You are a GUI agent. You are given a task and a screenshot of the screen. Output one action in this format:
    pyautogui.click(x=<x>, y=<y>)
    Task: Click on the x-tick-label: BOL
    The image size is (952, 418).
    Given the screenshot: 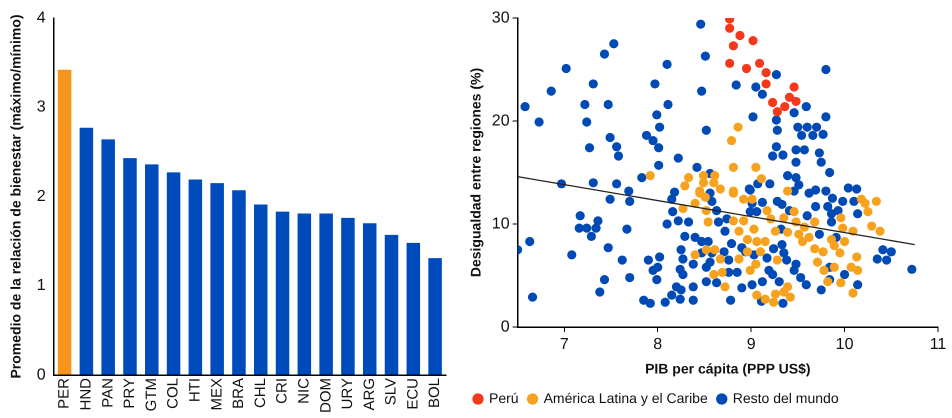 What is the action you would take?
    pyautogui.click(x=435, y=393)
    